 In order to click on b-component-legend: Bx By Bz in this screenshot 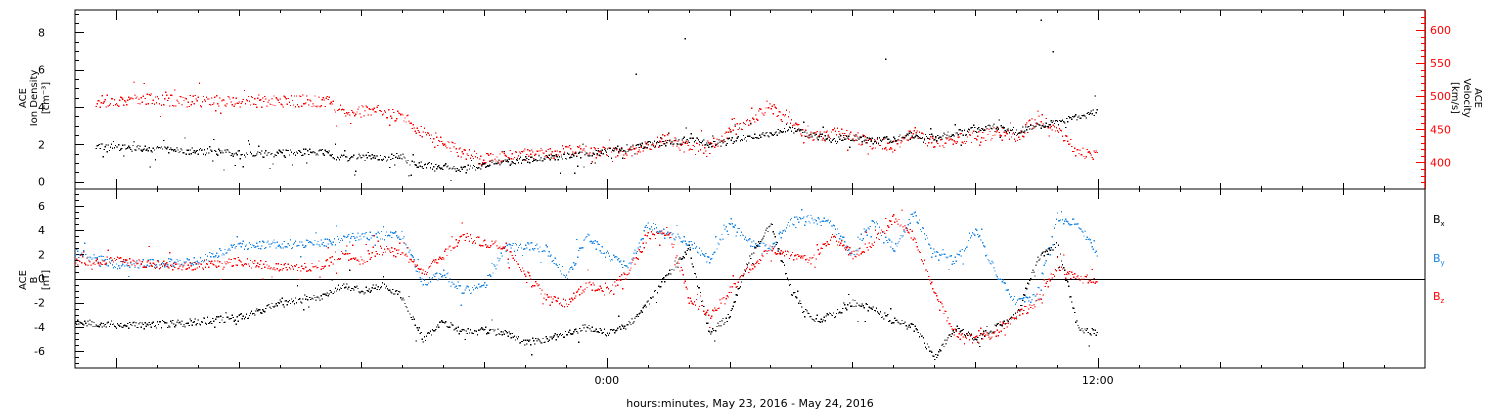, I will do `click(1439, 259)`.